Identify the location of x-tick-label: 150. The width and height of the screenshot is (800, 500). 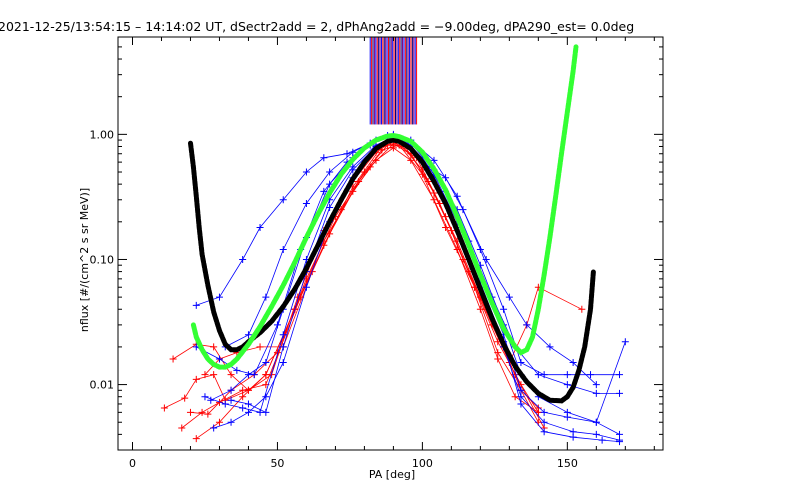
(567, 463).